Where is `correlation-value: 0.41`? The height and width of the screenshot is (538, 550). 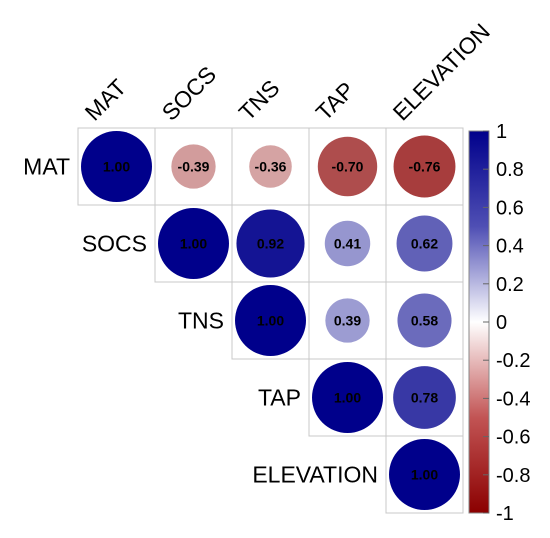 correlation-value: 0.41 is located at coordinates (347, 244).